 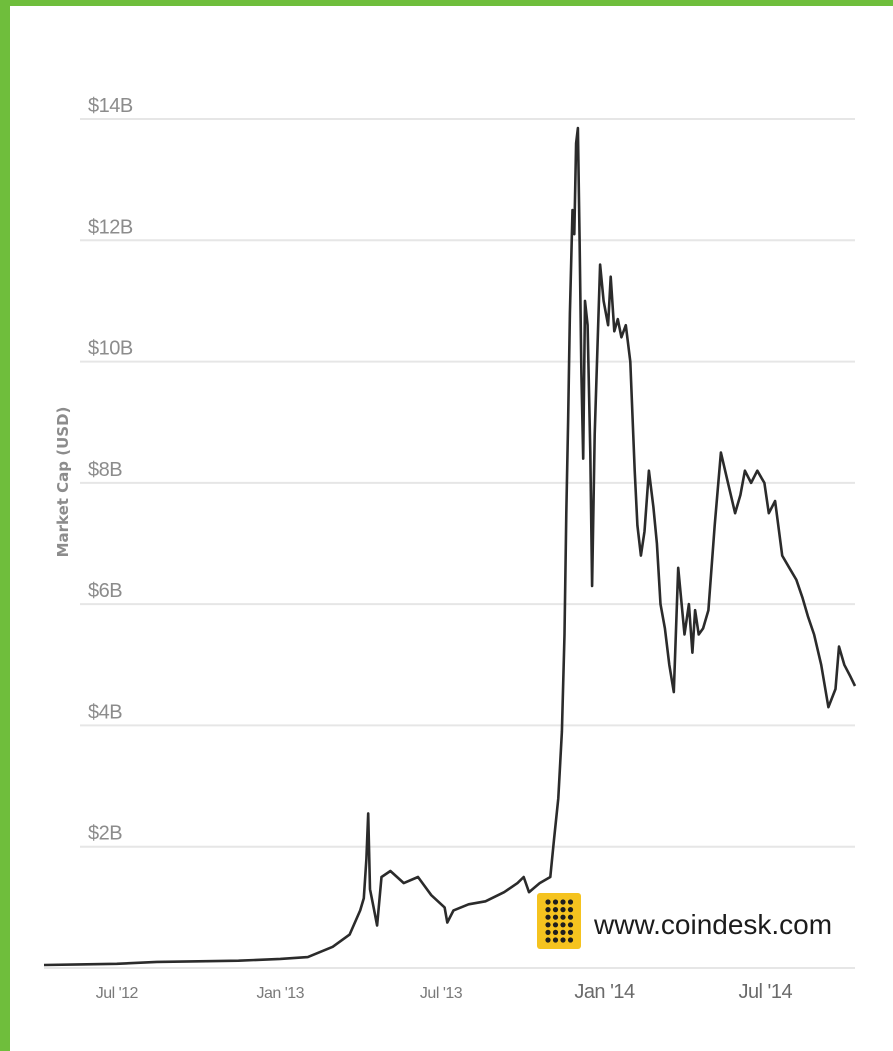 What do you see at coordinates (559, 921) in the screenshot?
I see `coindesk-logo-icon` at bounding box center [559, 921].